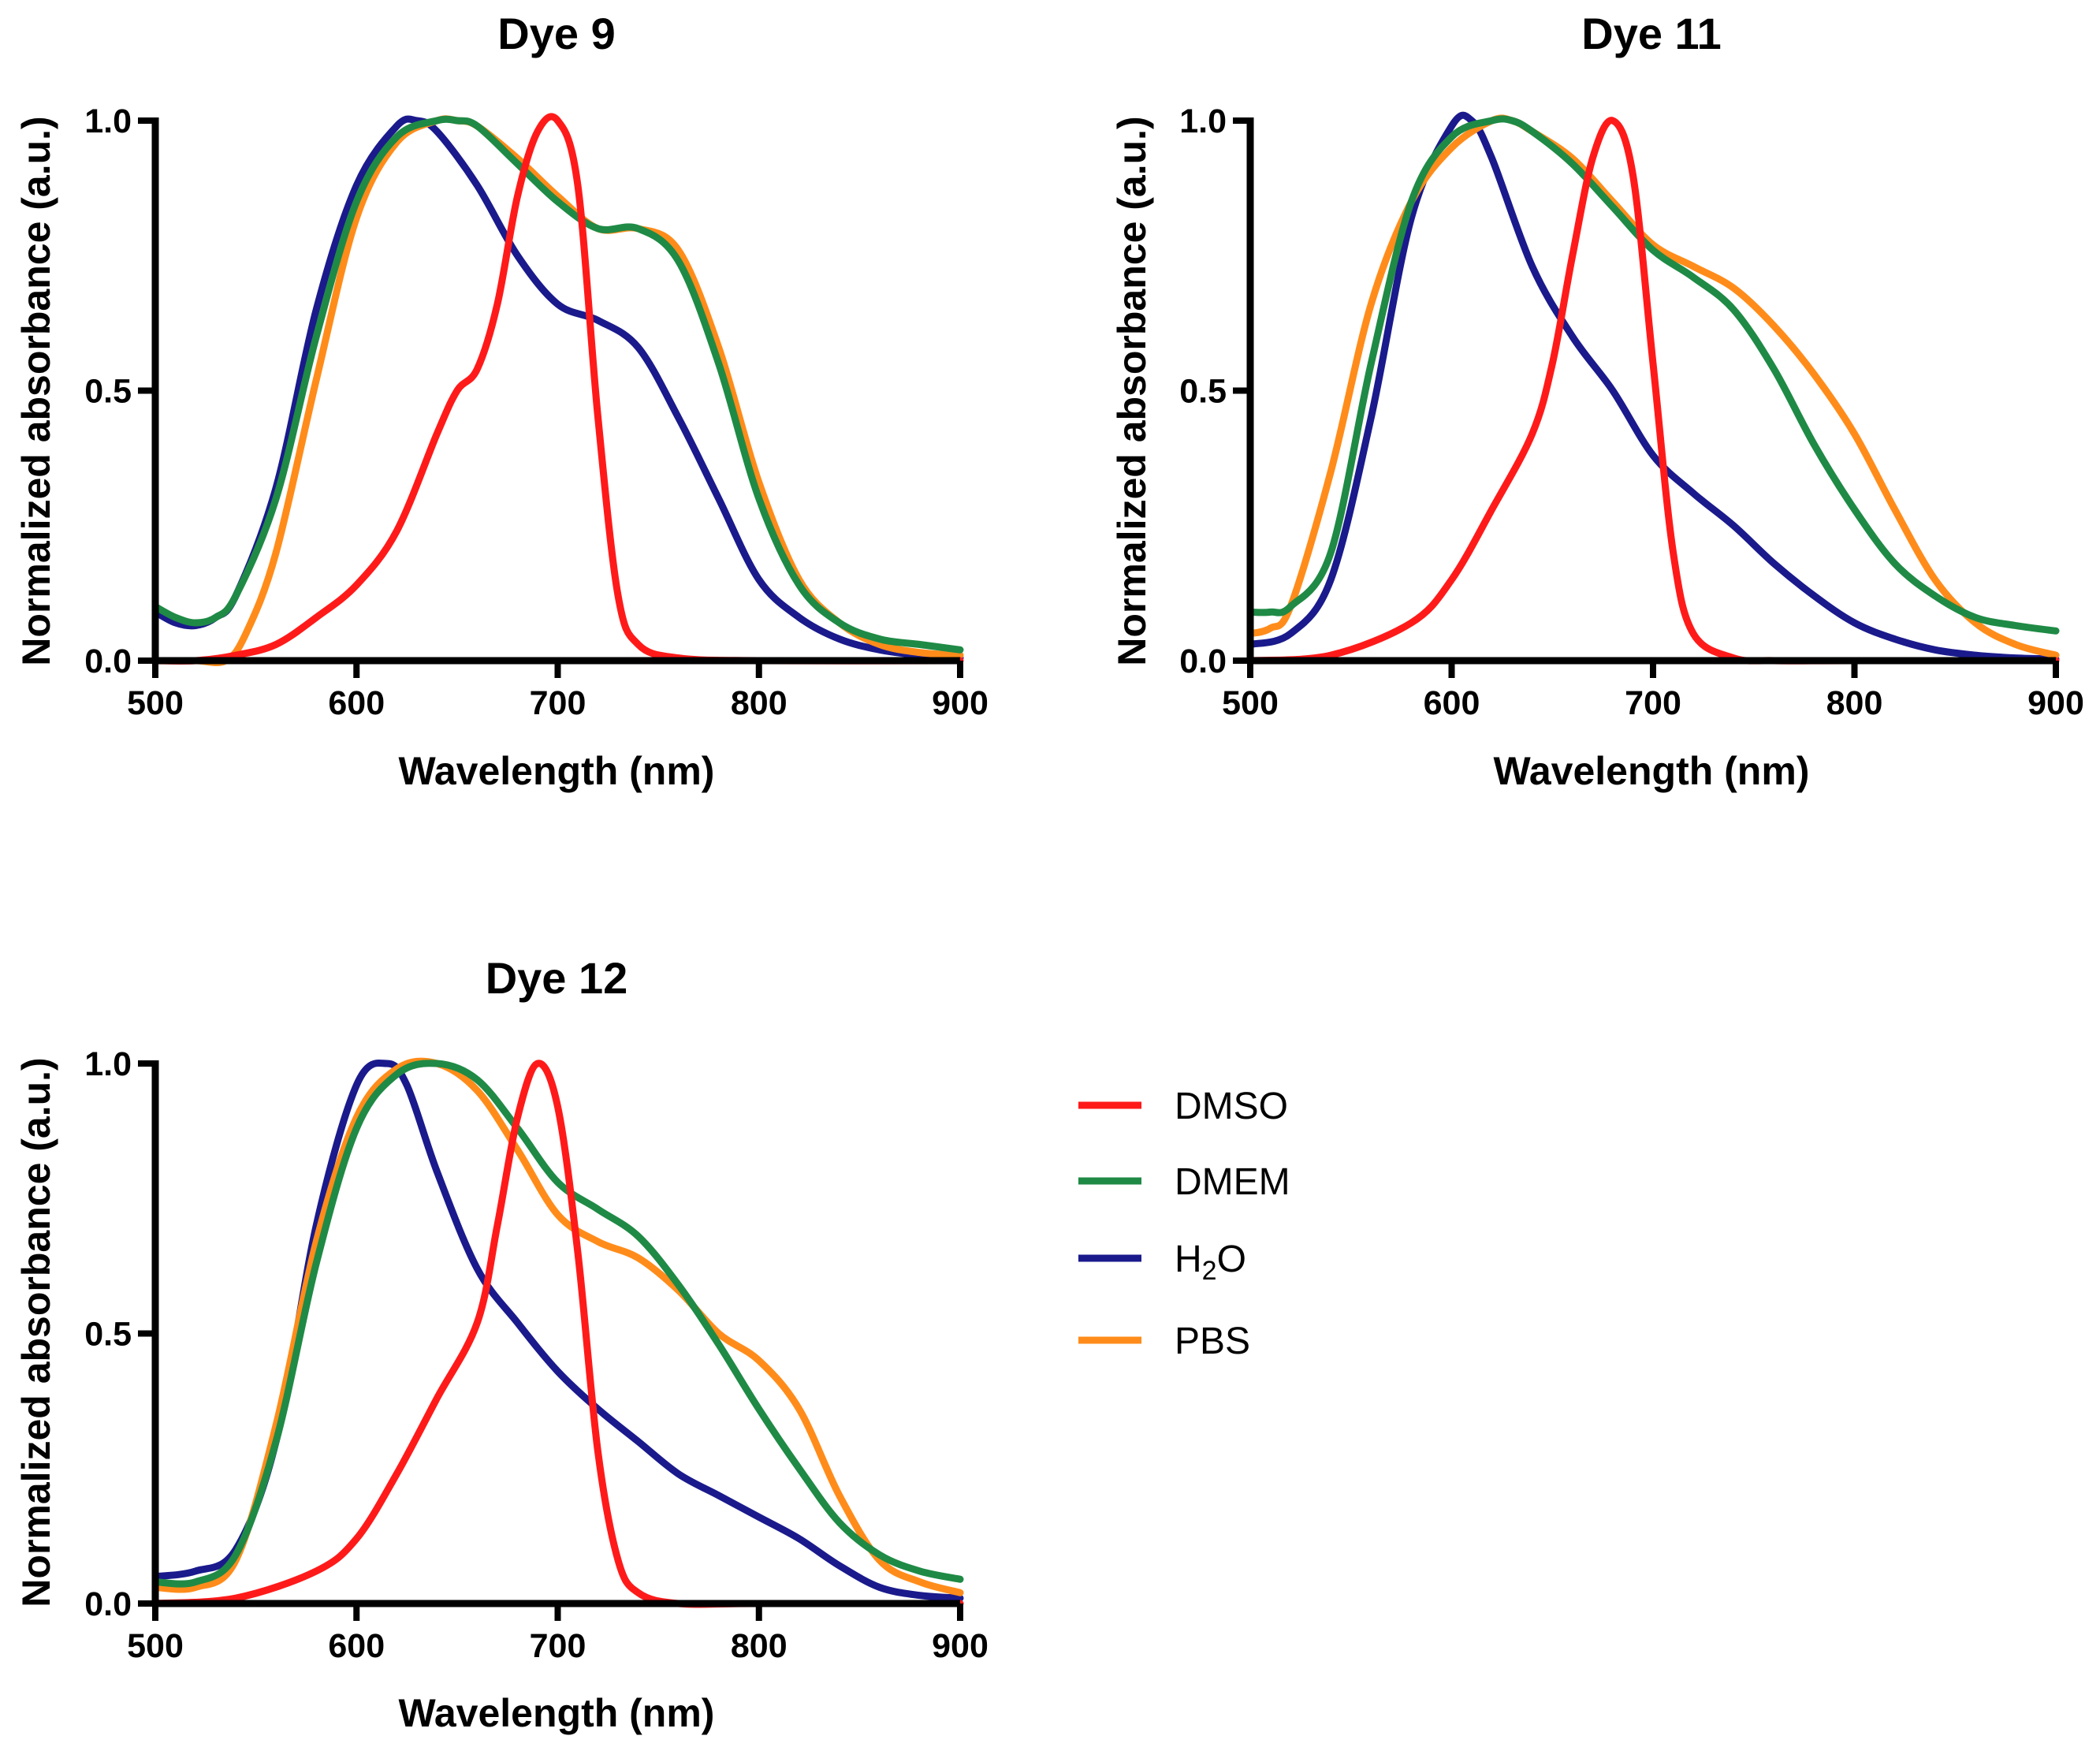  I want to click on chart-title: Dye 9, so click(556, 33).